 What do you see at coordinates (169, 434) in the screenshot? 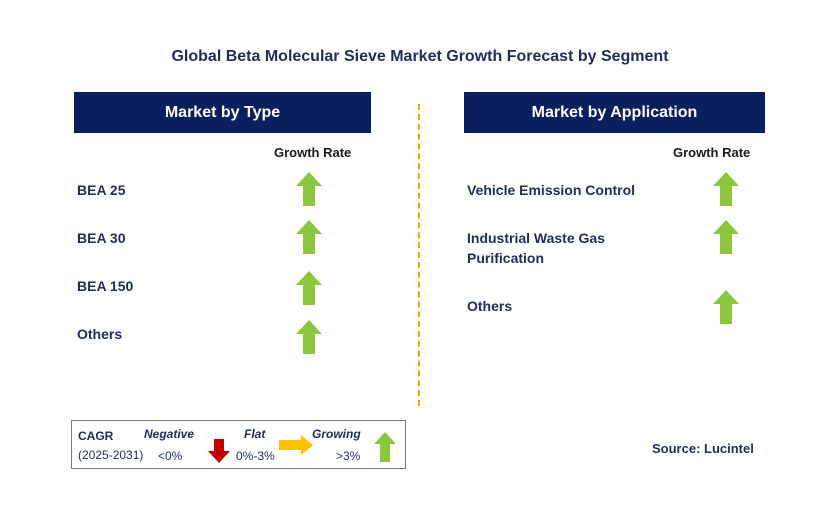
I see `legend-negative-label: Negative` at bounding box center [169, 434].